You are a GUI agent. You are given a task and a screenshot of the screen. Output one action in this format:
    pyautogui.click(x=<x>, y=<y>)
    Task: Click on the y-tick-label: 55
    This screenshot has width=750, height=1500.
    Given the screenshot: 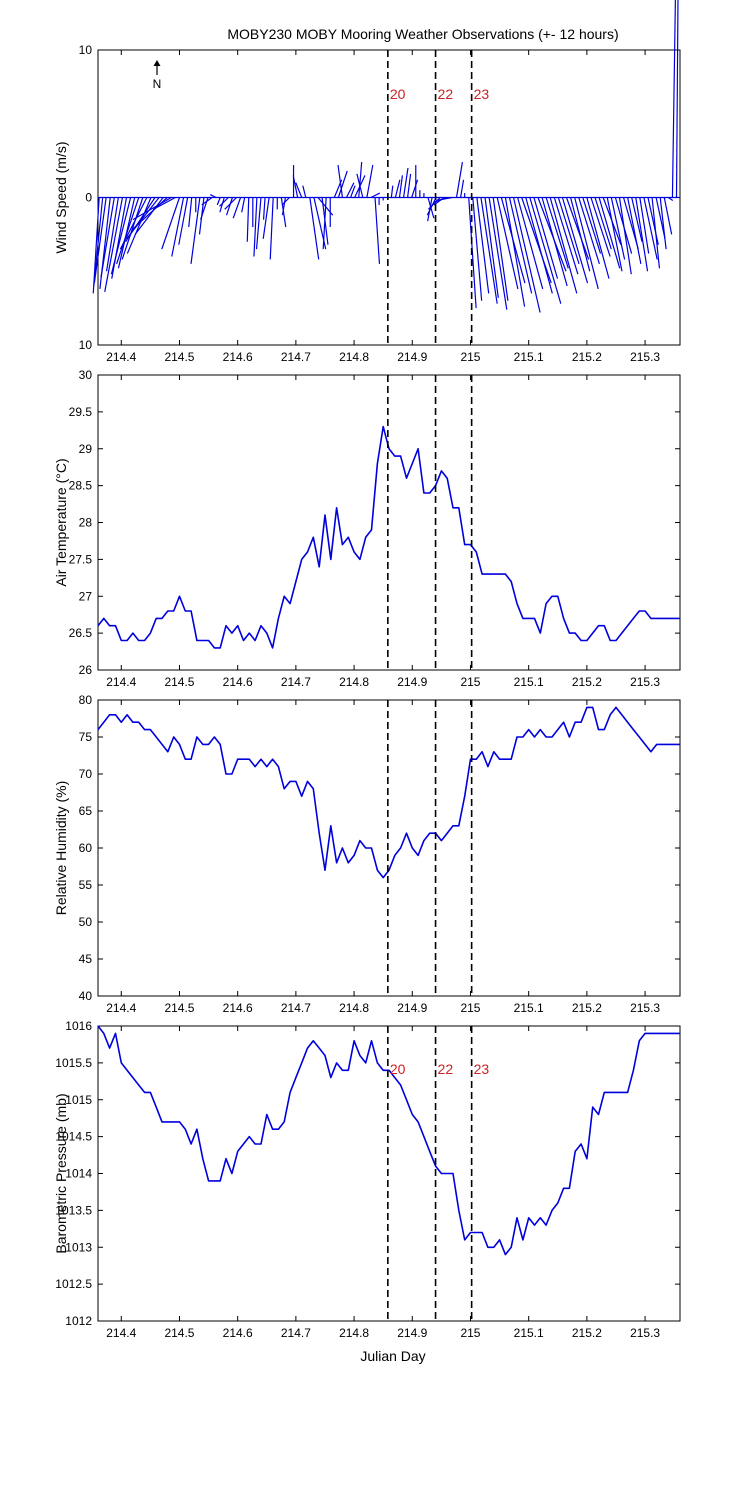 What is the action you would take?
    pyautogui.click(x=86, y=885)
    